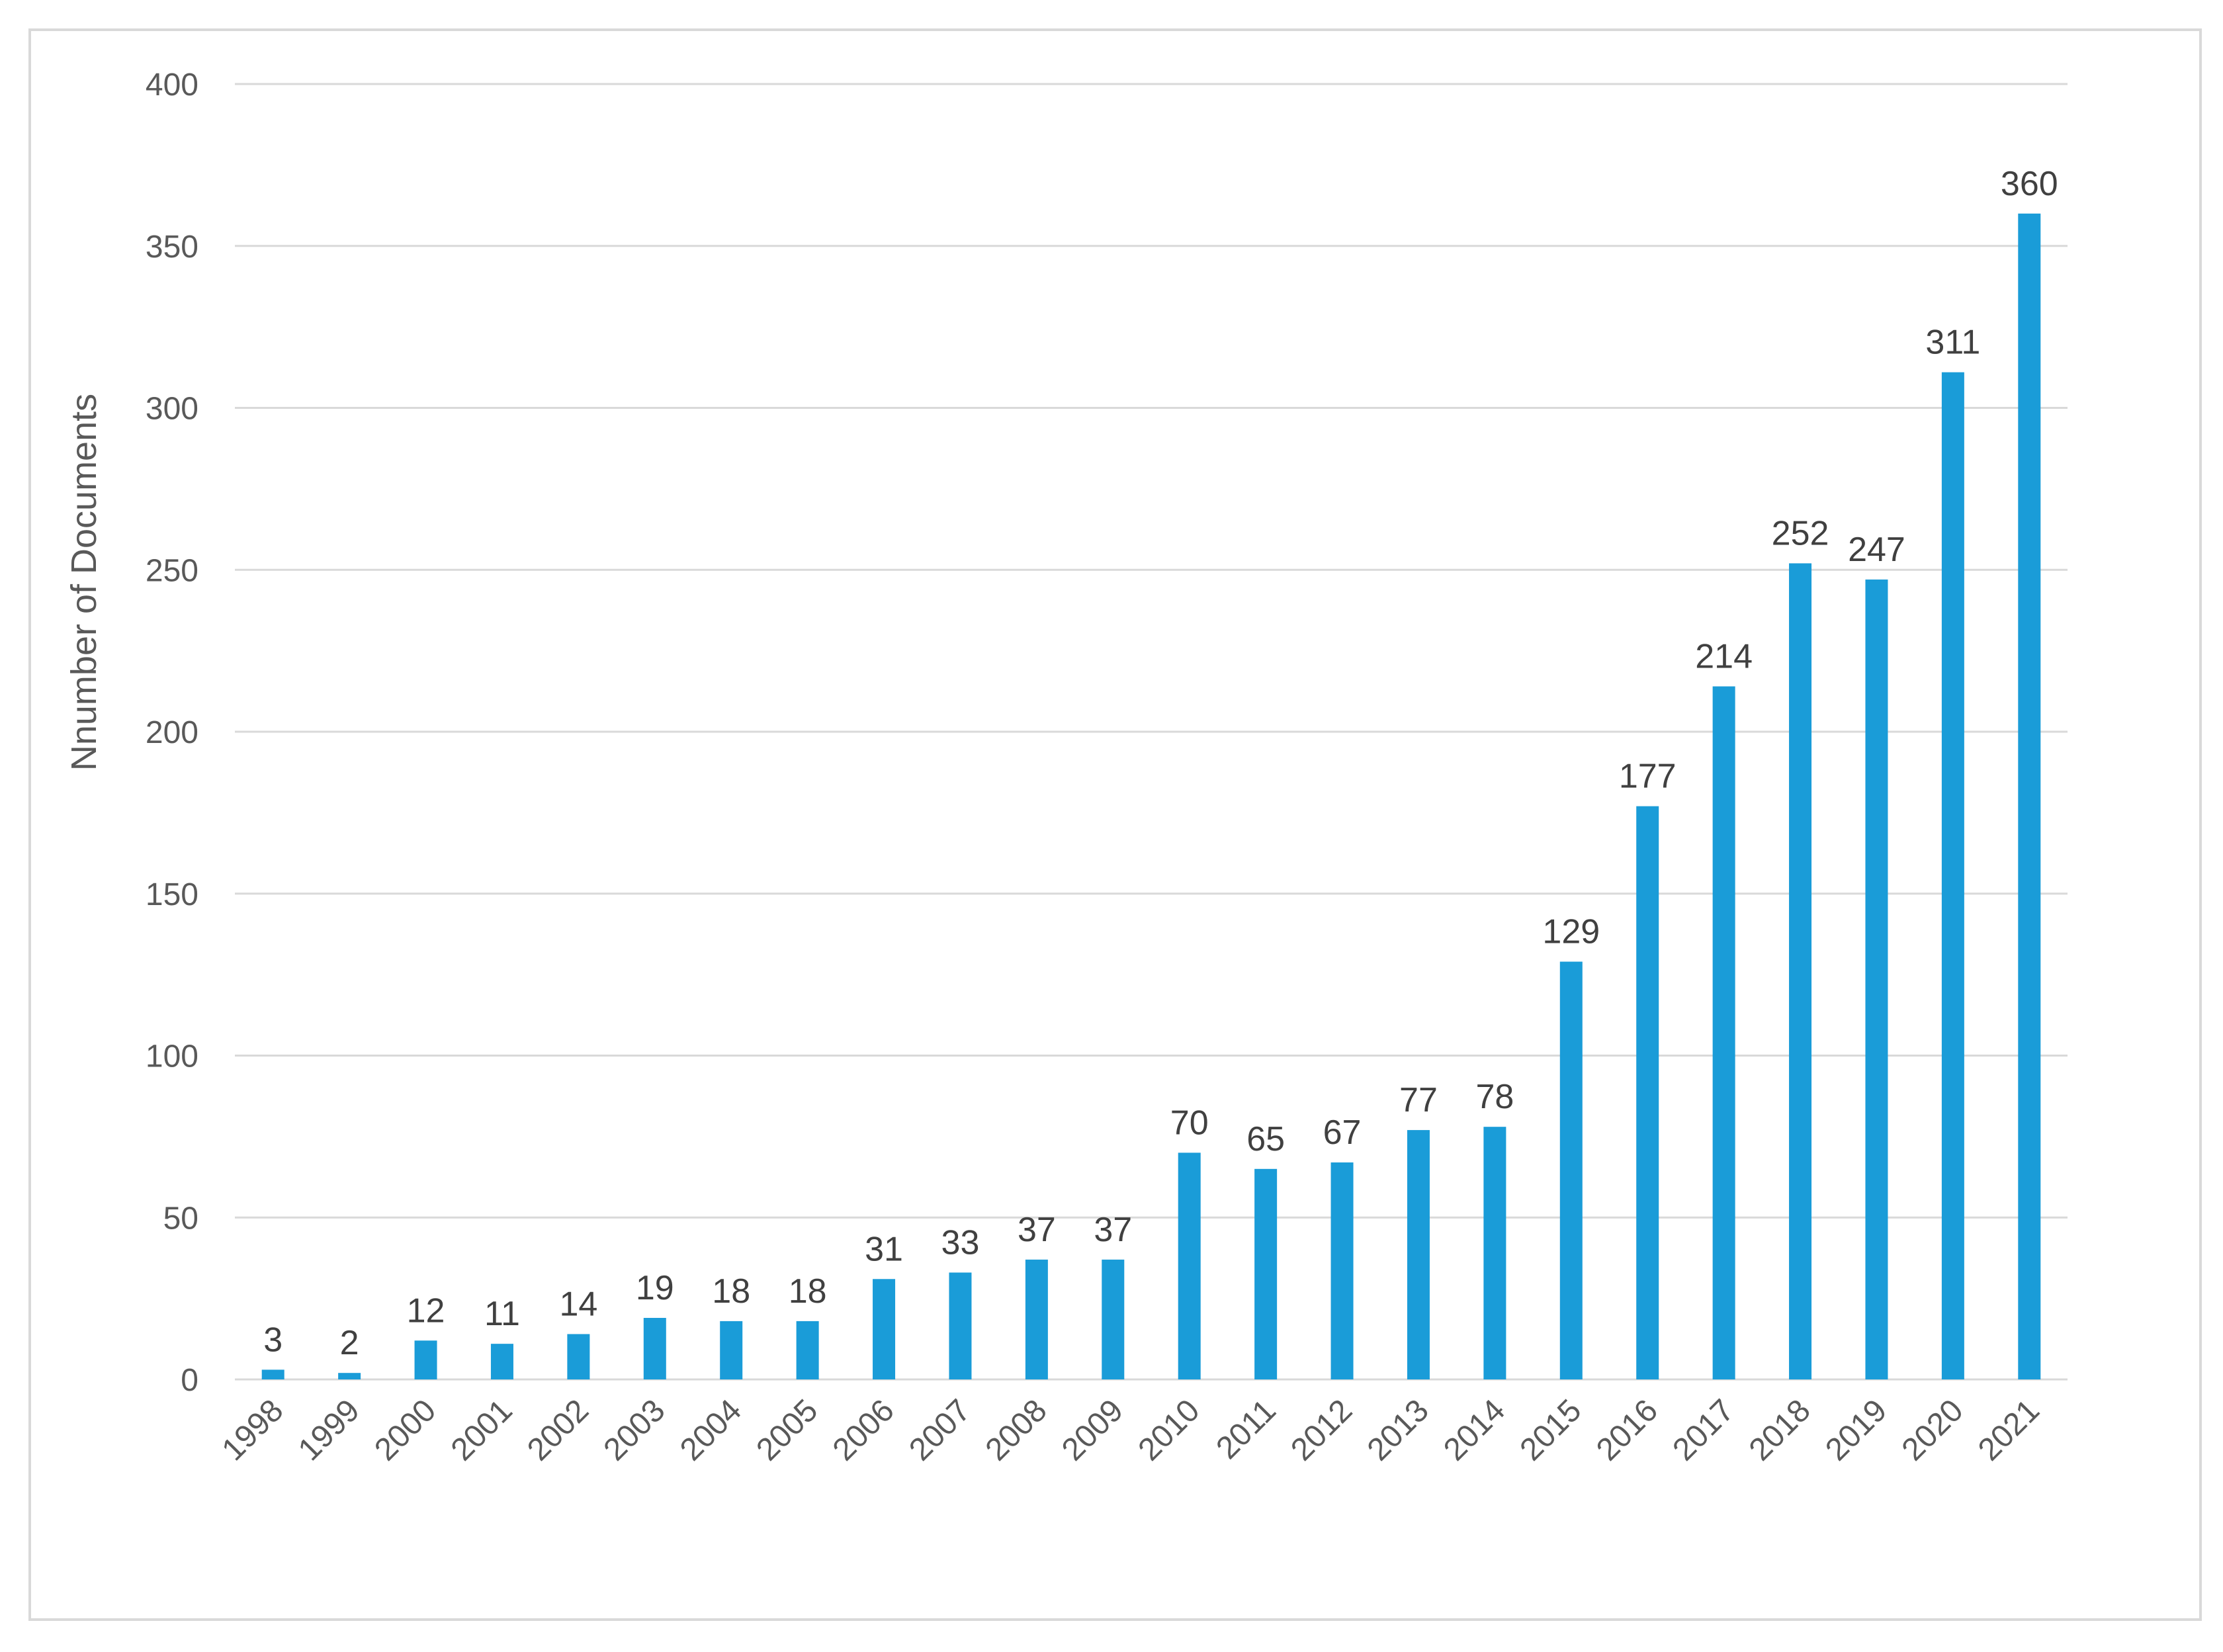  I want to click on x-tick-label: 2004, so click(711, 1430).